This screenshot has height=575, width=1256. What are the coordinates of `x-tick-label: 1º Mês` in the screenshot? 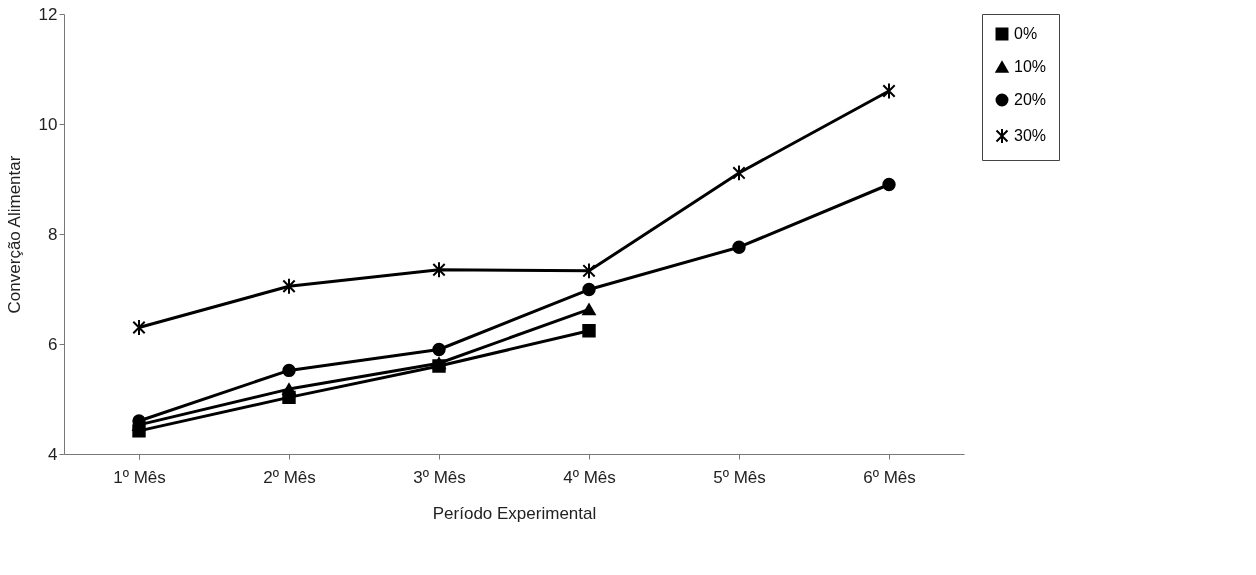 It's located at (139, 477).